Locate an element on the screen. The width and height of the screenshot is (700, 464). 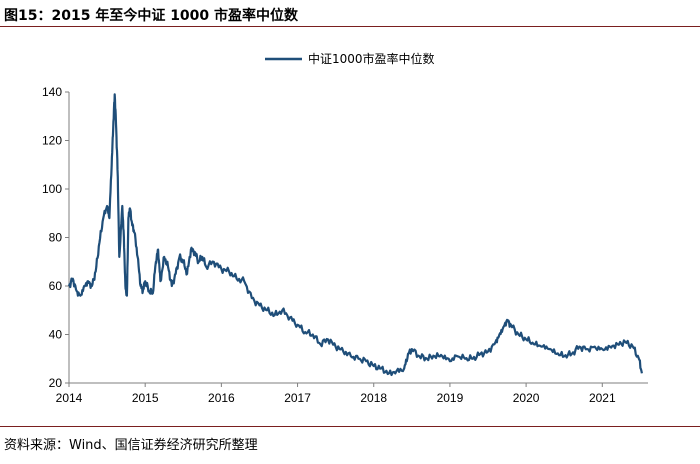
x-axis: 2014 2015 2016 2017 2018 2019 2020 2021 is located at coordinates (336, 394).